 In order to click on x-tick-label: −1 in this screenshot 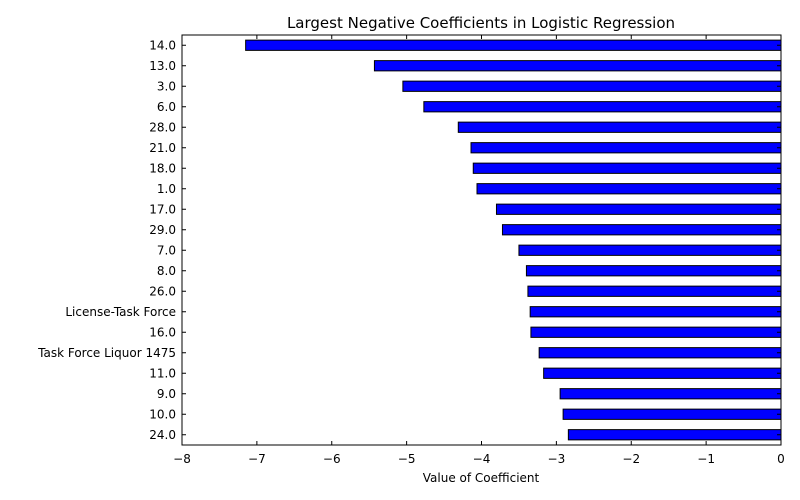, I will do `click(706, 459)`.